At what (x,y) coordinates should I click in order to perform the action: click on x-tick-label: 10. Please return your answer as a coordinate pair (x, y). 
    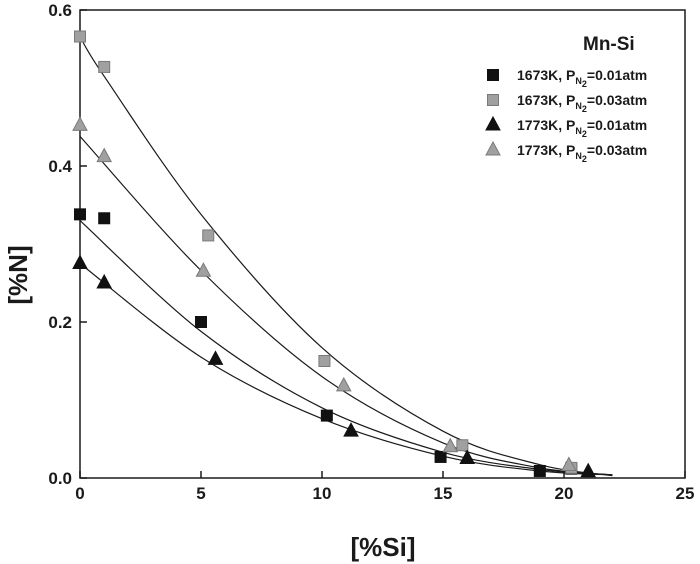
    Looking at the image, I should click on (322, 493).